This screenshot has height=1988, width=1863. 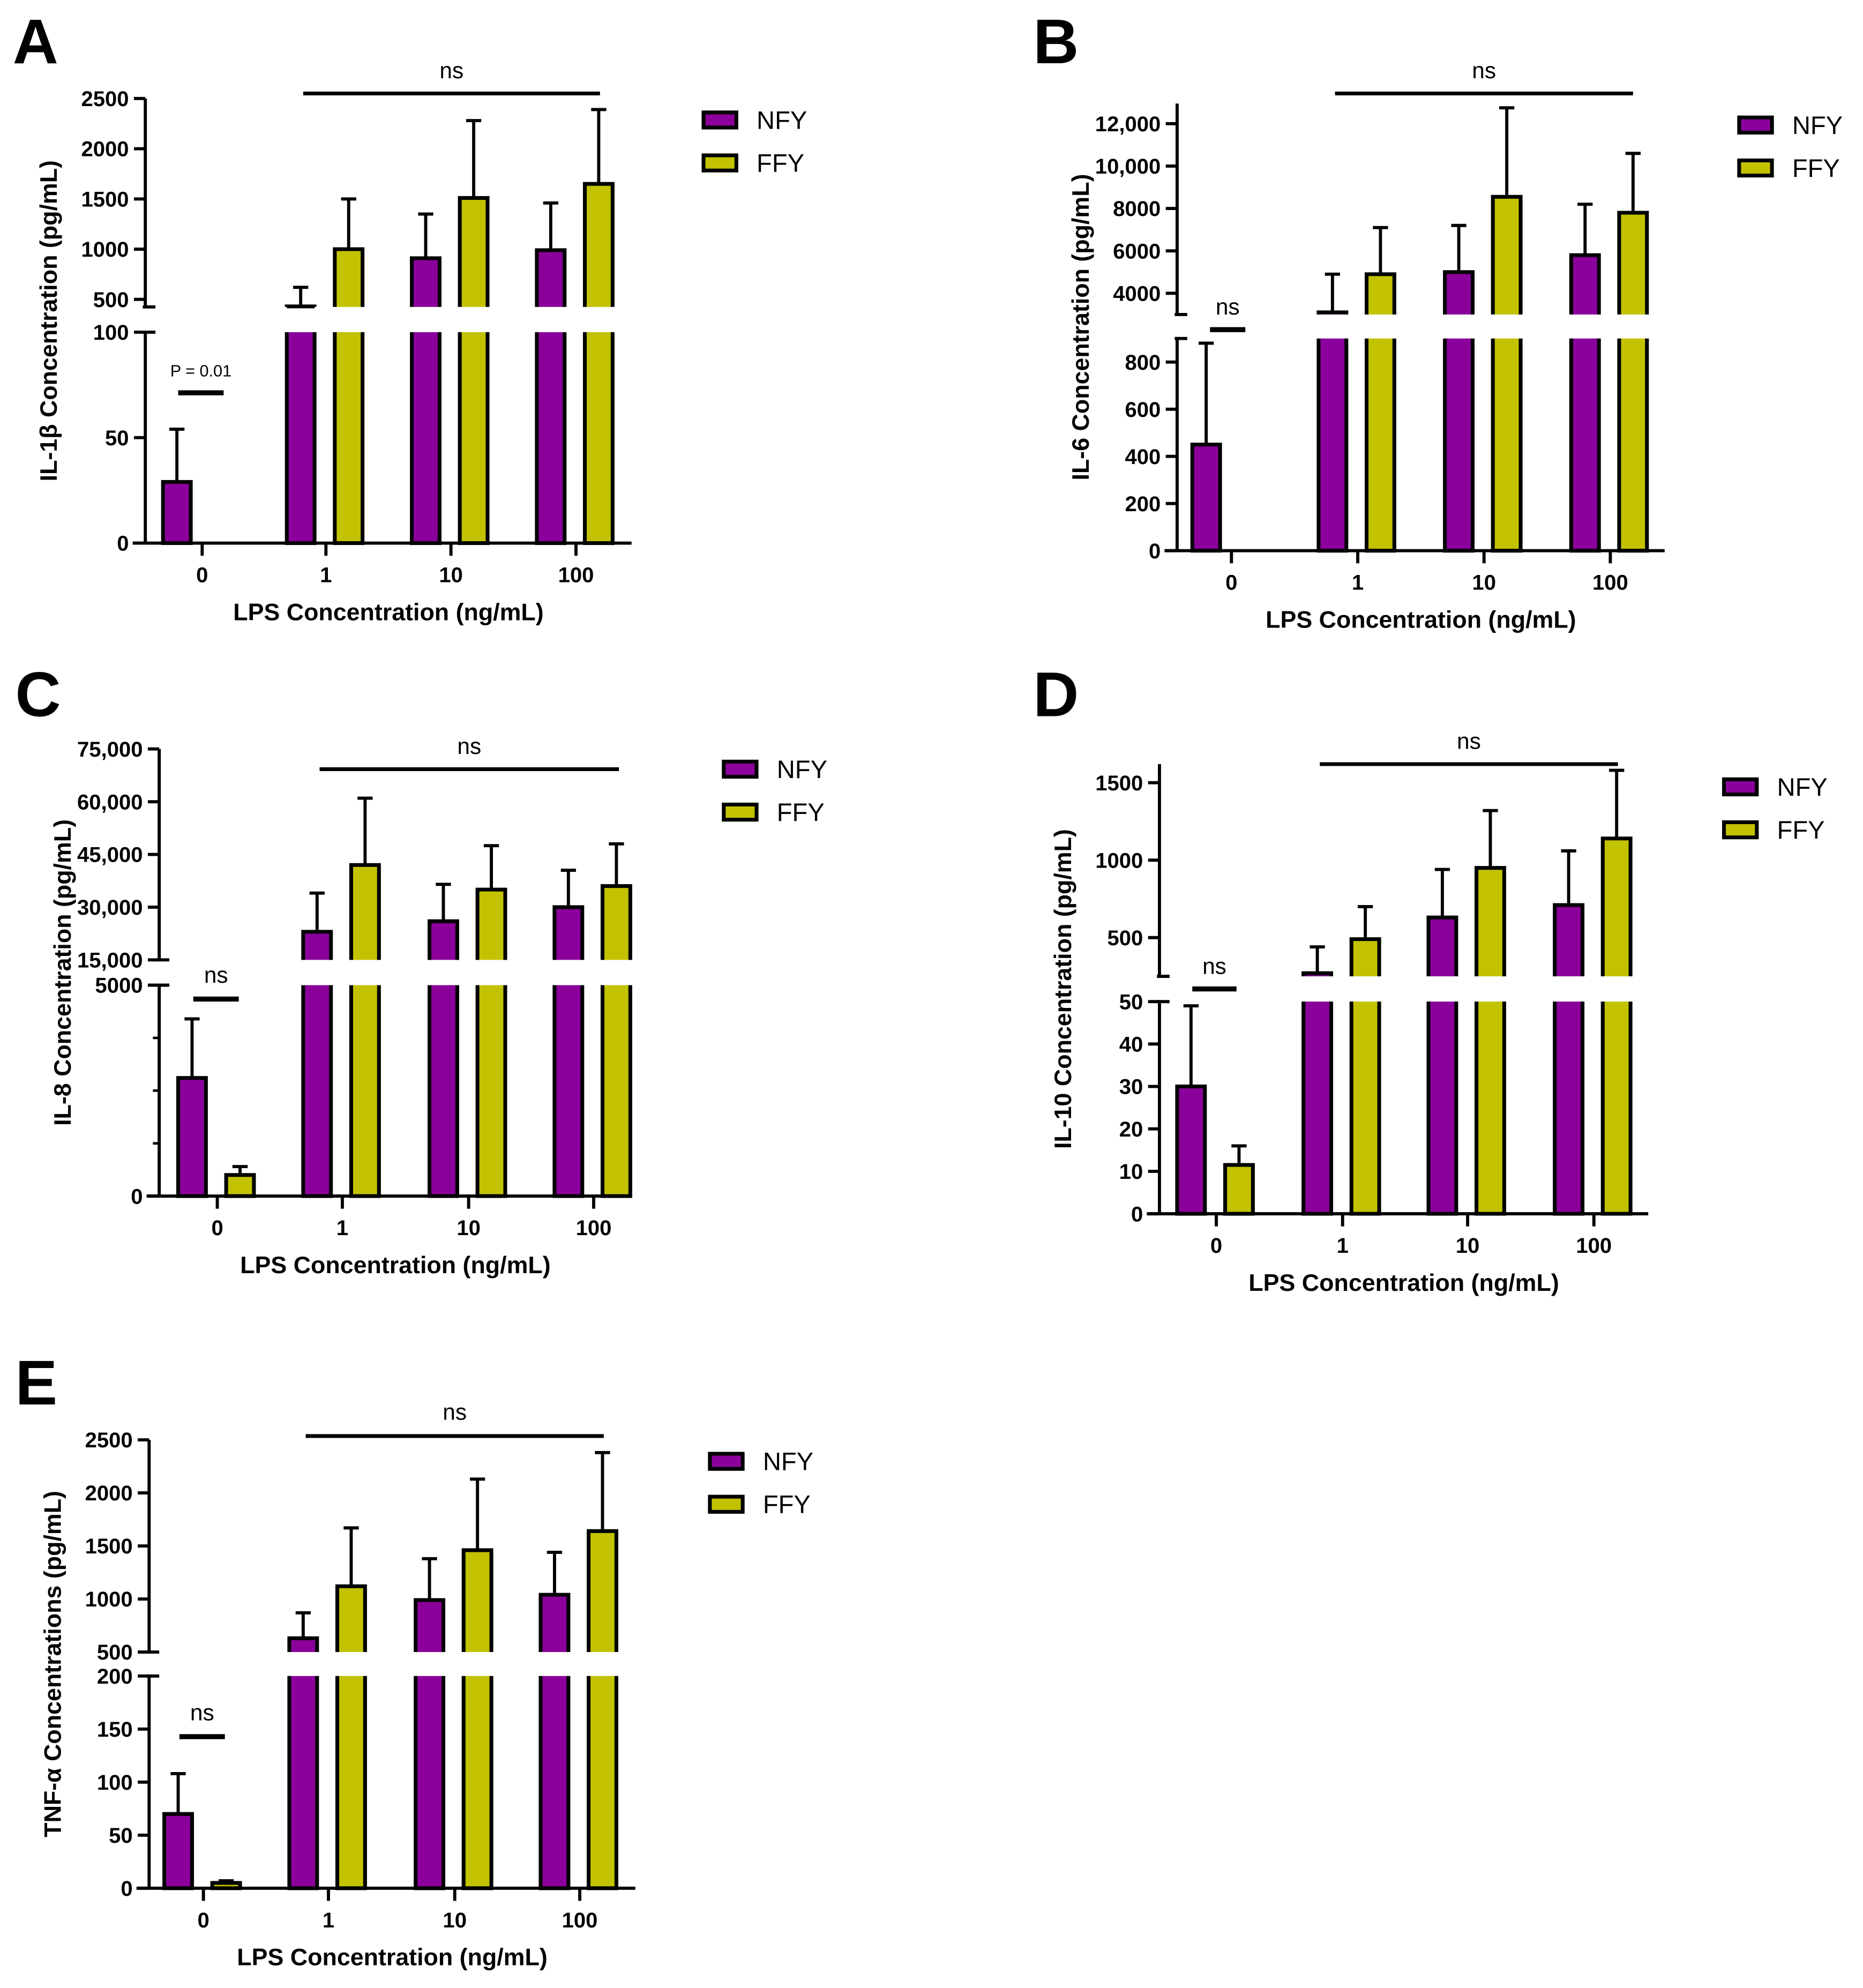 What do you see at coordinates (119, 986) in the screenshot?
I see `y-tick-label: 5000` at bounding box center [119, 986].